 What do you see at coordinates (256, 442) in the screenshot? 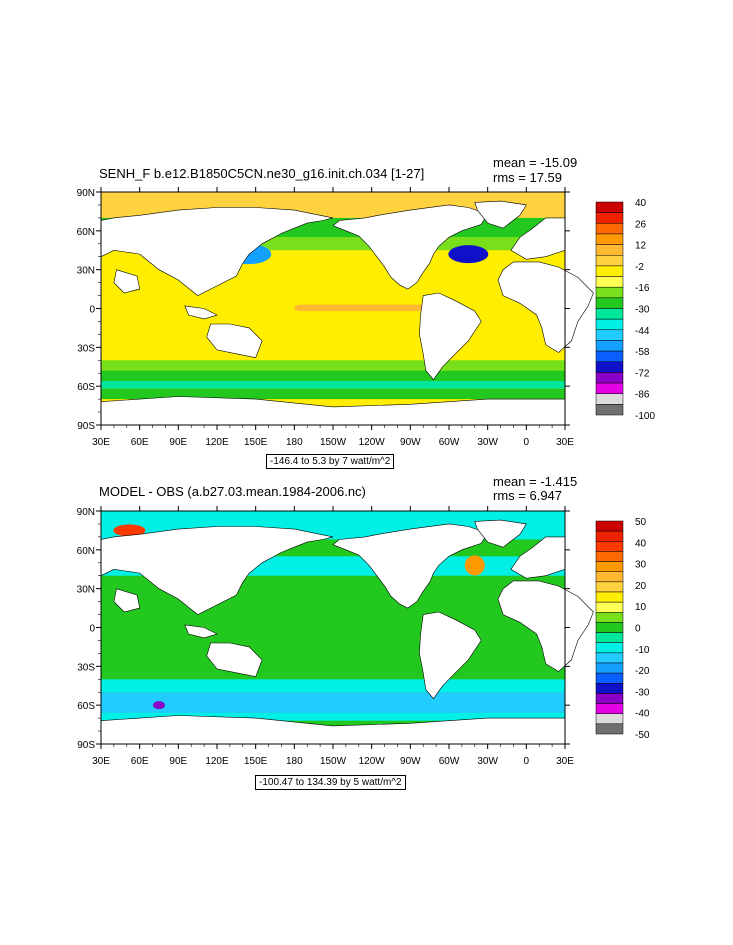
I see `x-tick-label: 150E` at bounding box center [256, 442].